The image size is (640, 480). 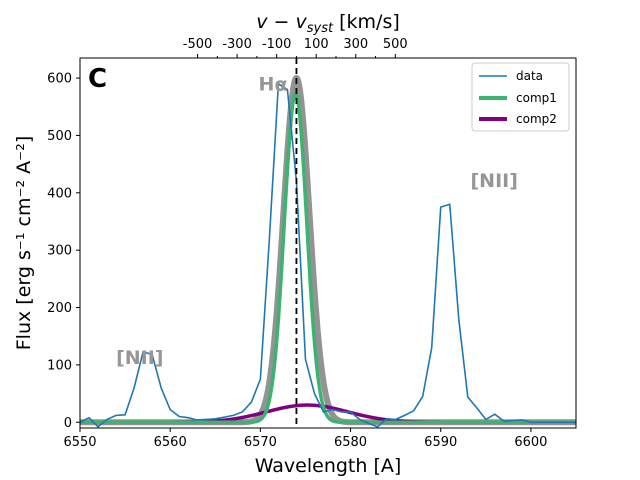 I want to click on top-tick-label: -300, so click(x=237, y=44).